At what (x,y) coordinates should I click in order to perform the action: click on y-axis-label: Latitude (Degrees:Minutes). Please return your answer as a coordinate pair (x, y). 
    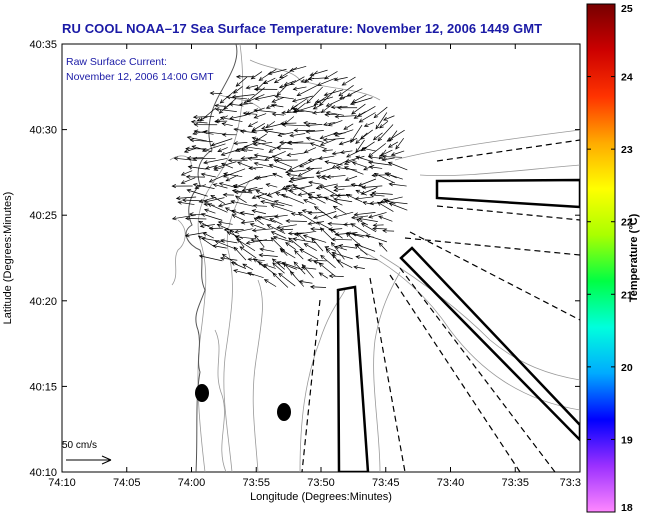
    Looking at the image, I should click on (8, 258).